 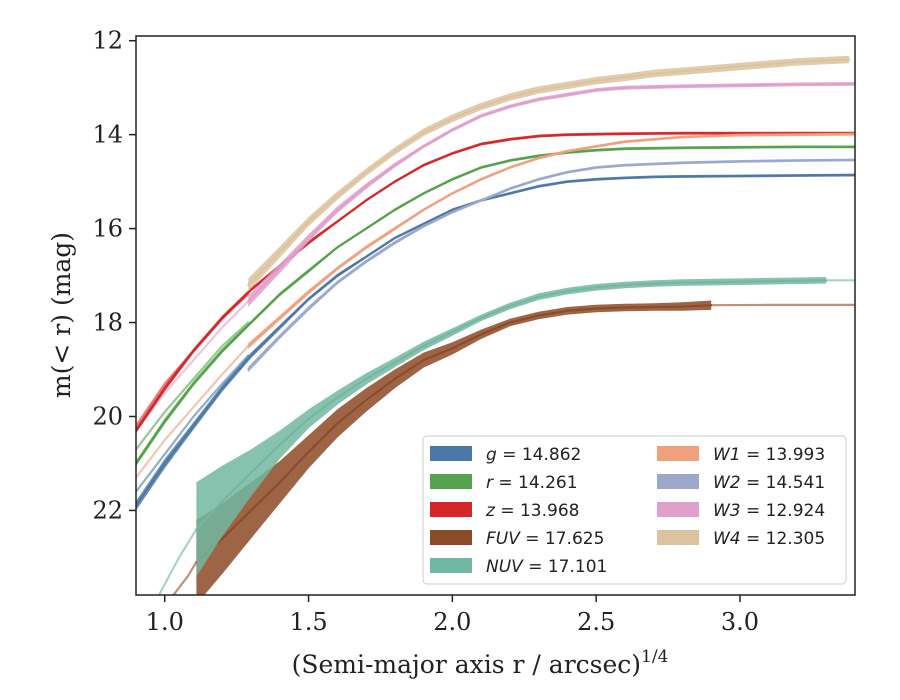 I want to click on y-tick-label: 20, so click(x=107, y=416).